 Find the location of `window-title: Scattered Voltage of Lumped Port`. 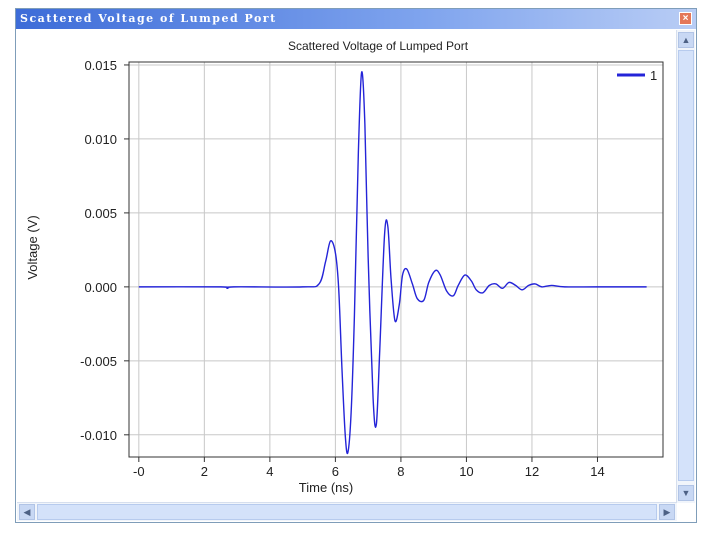

window-title: Scattered Voltage of Lumped Port is located at coordinates (148, 18).